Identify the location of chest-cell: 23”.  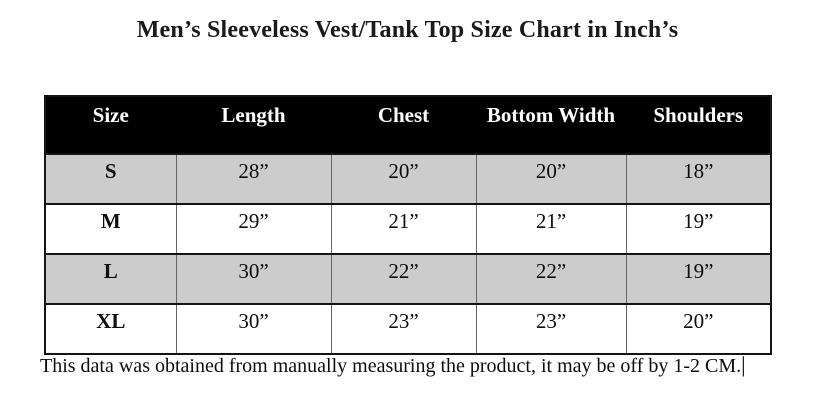
(403, 329).